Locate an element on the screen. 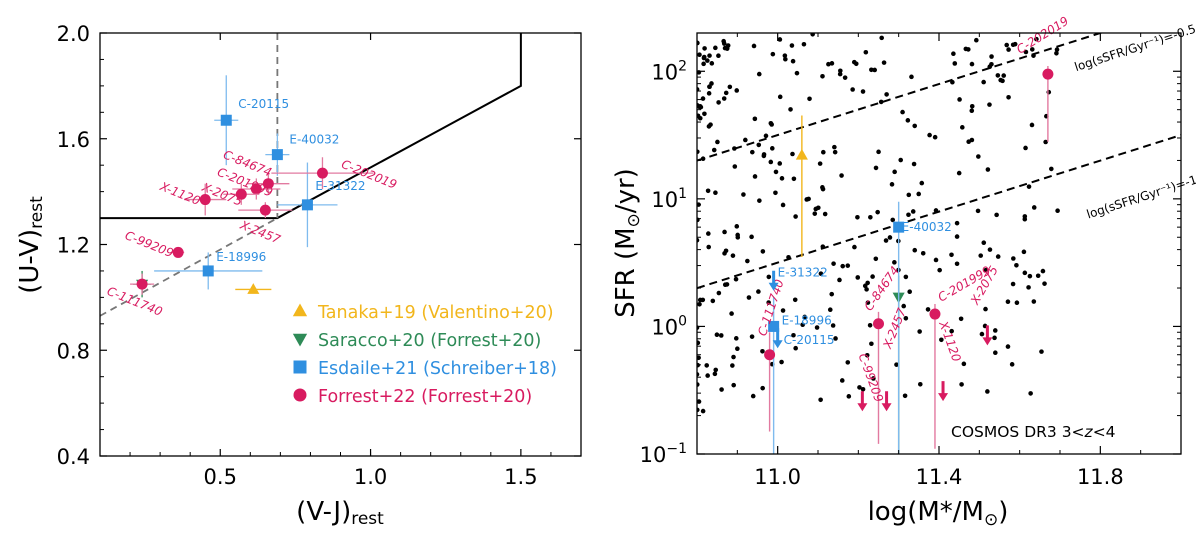 The width and height of the screenshot is (1196, 548). y-tick-base: 10 is located at coordinates (653, 455).